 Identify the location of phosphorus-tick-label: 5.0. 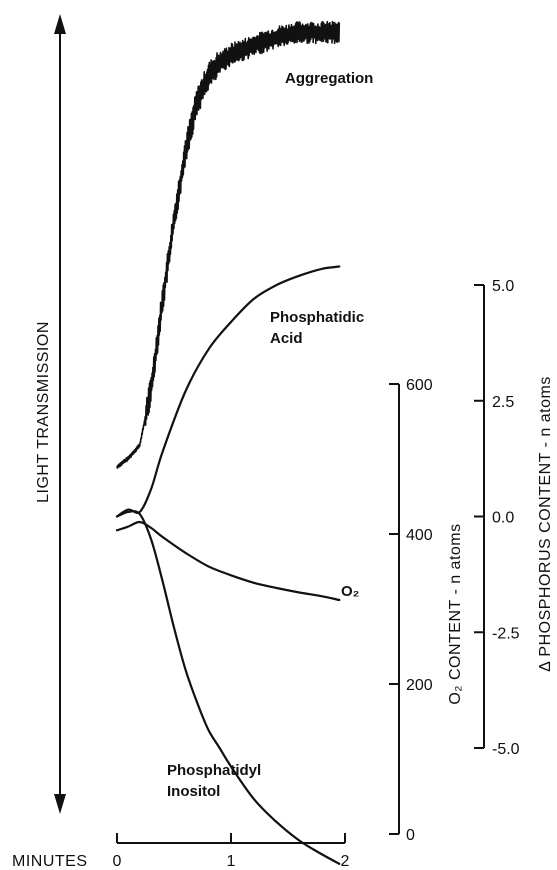
(503, 286).